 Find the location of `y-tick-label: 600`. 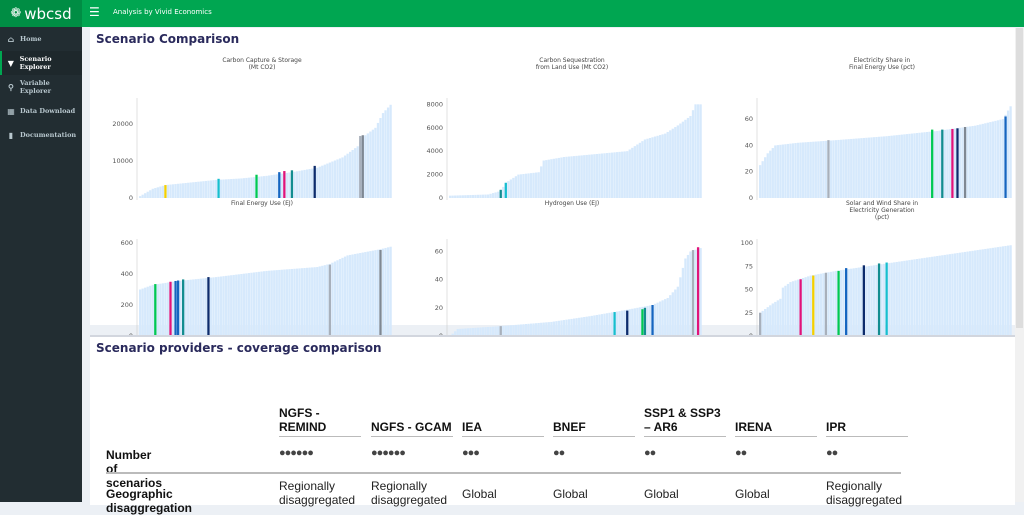

y-tick-label: 600 is located at coordinates (127, 243).